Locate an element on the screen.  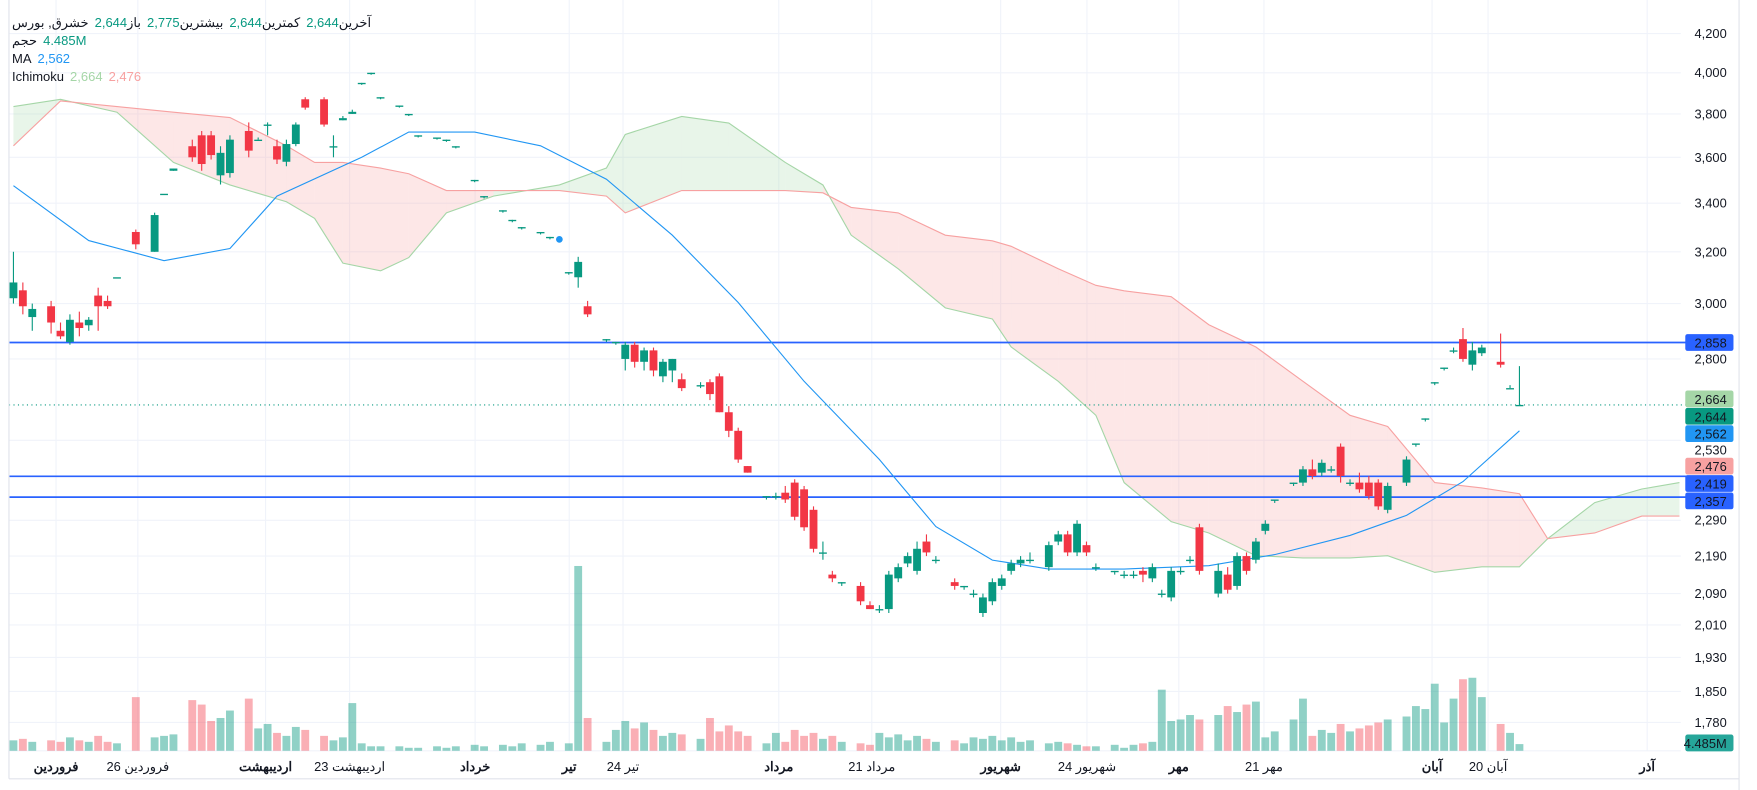
x-label: شهریور is located at coordinates (999, 767).